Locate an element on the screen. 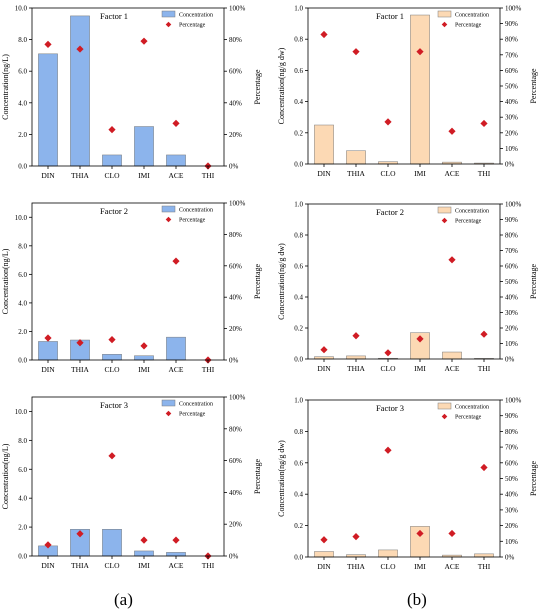 This screenshot has width=550, height=615. bar-clo is located at coordinates (112, 160).